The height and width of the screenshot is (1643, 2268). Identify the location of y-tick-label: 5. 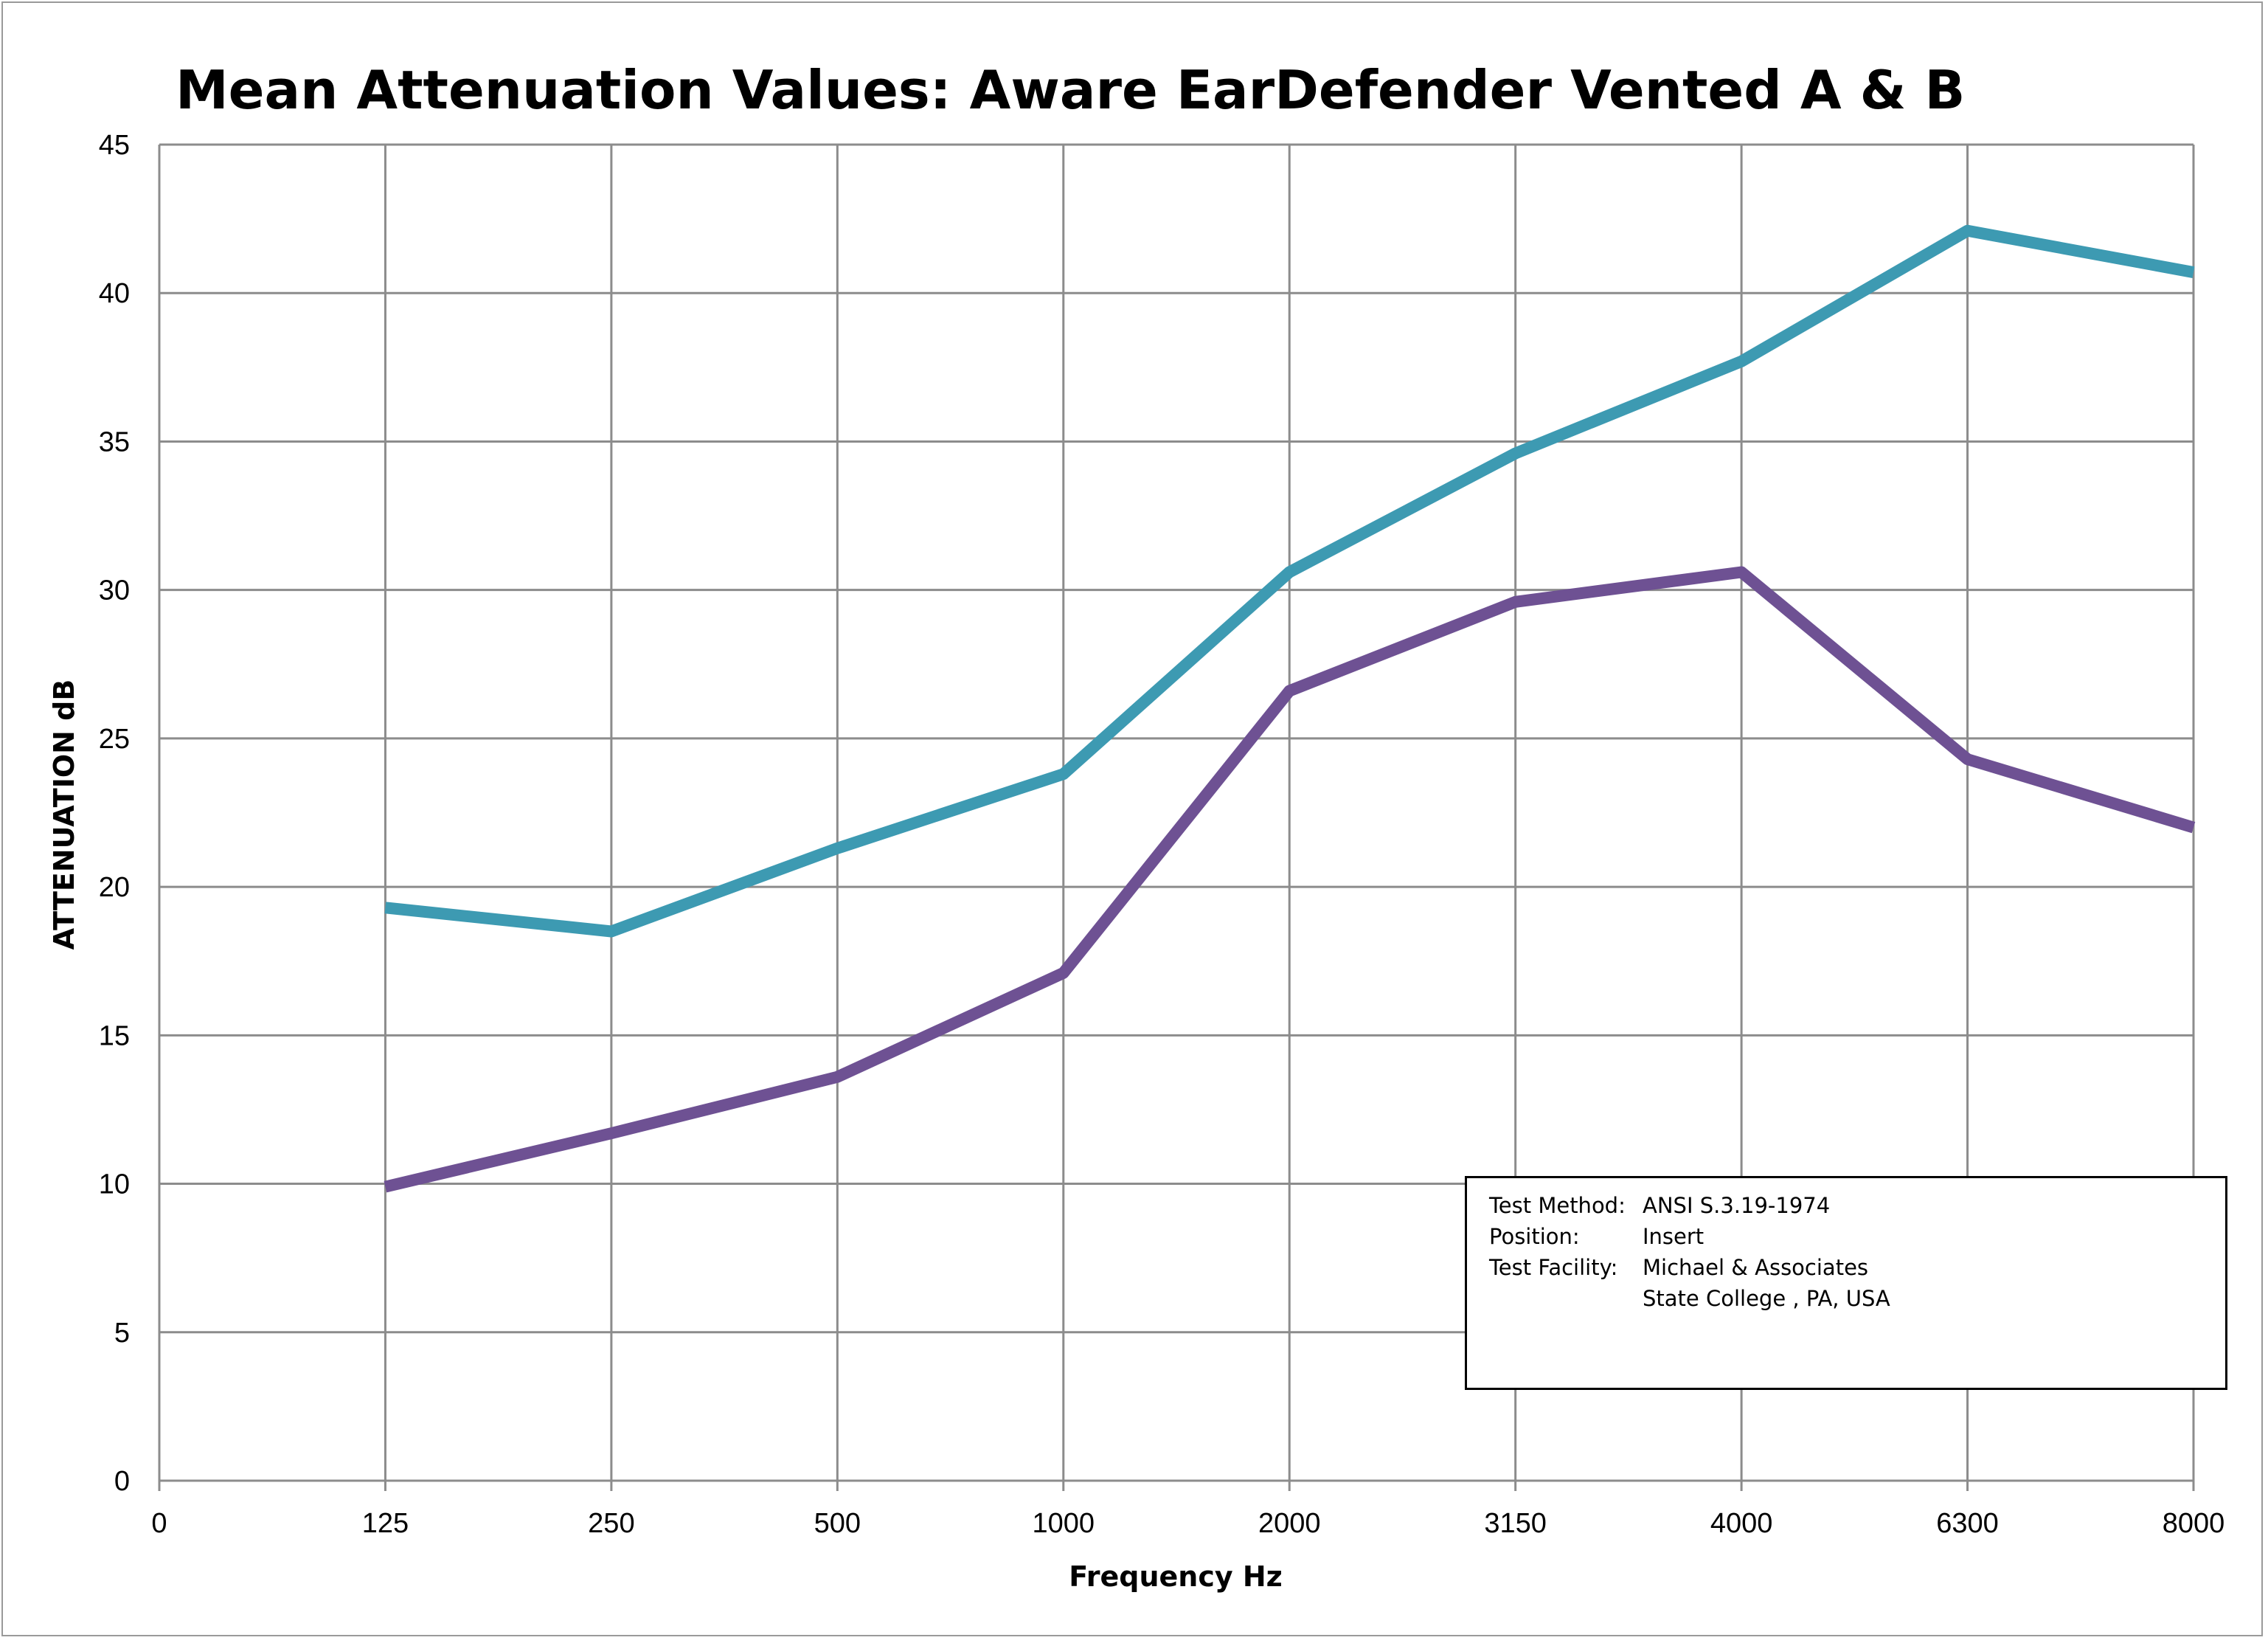
(122, 1333).